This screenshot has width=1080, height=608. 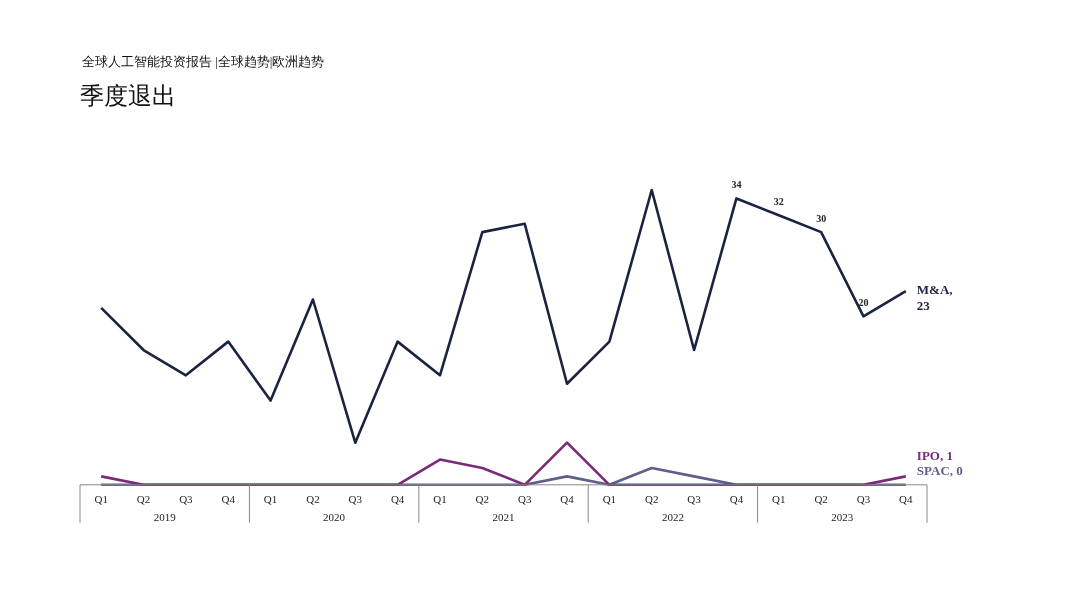 I want to click on series-label: IPO, 1, so click(x=934, y=456).